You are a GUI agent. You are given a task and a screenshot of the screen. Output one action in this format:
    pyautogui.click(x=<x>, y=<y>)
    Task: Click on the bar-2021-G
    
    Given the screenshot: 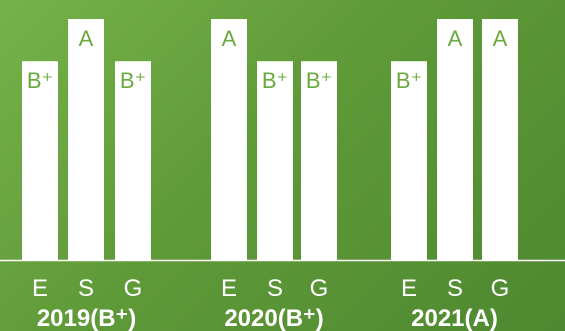 What is the action you would take?
    pyautogui.click(x=500, y=139)
    